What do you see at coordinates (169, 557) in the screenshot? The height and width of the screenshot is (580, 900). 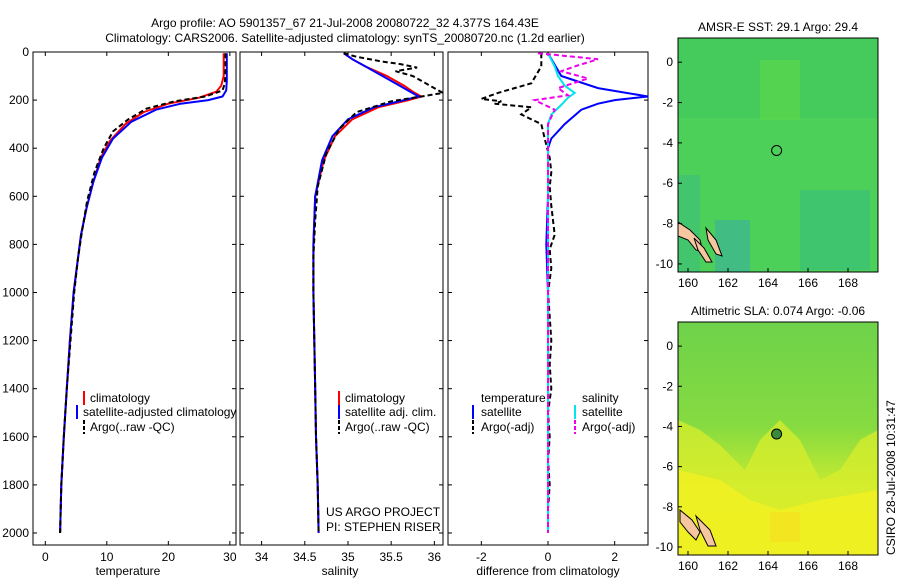 I see `x-tick-label: 20` at bounding box center [169, 557].